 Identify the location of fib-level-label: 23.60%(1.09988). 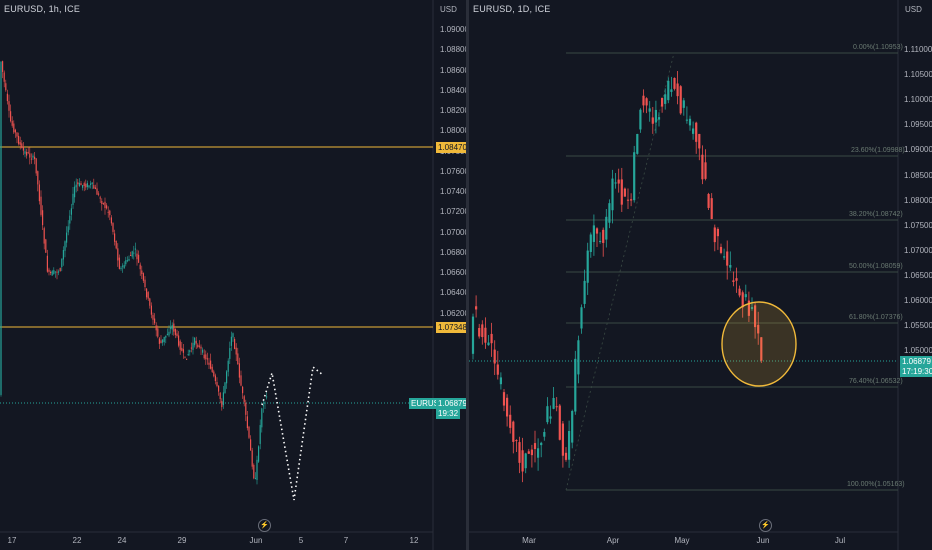
(878, 150).